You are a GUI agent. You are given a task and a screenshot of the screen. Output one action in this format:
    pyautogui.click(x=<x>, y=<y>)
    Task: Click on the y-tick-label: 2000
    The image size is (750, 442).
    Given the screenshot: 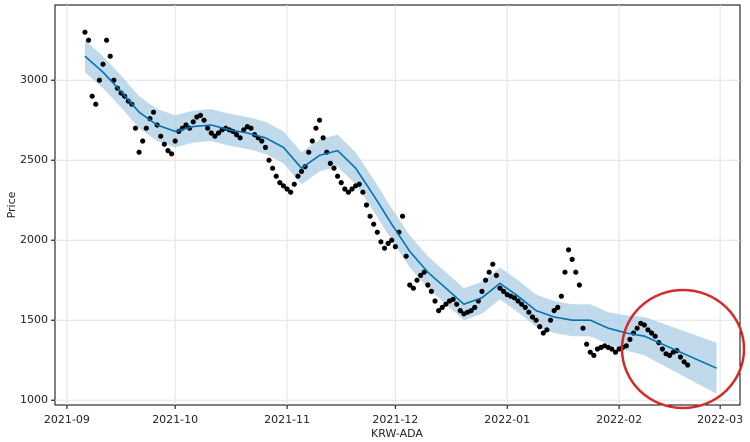 What is the action you would take?
    pyautogui.click(x=34, y=239)
    